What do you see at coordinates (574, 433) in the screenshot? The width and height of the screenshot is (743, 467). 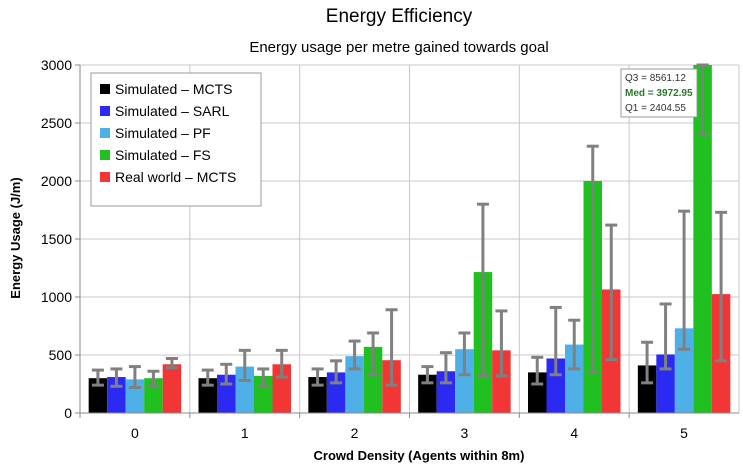 I see `x-tick-label: 4` at bounding box center [574, 433].